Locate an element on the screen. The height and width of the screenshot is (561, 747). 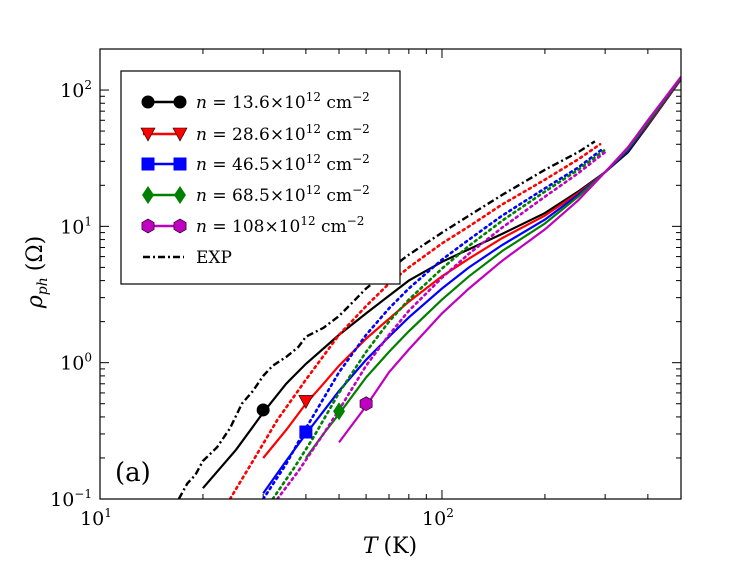
y-tick-label: 10⁻¹ is located at coordinates (71, 499).